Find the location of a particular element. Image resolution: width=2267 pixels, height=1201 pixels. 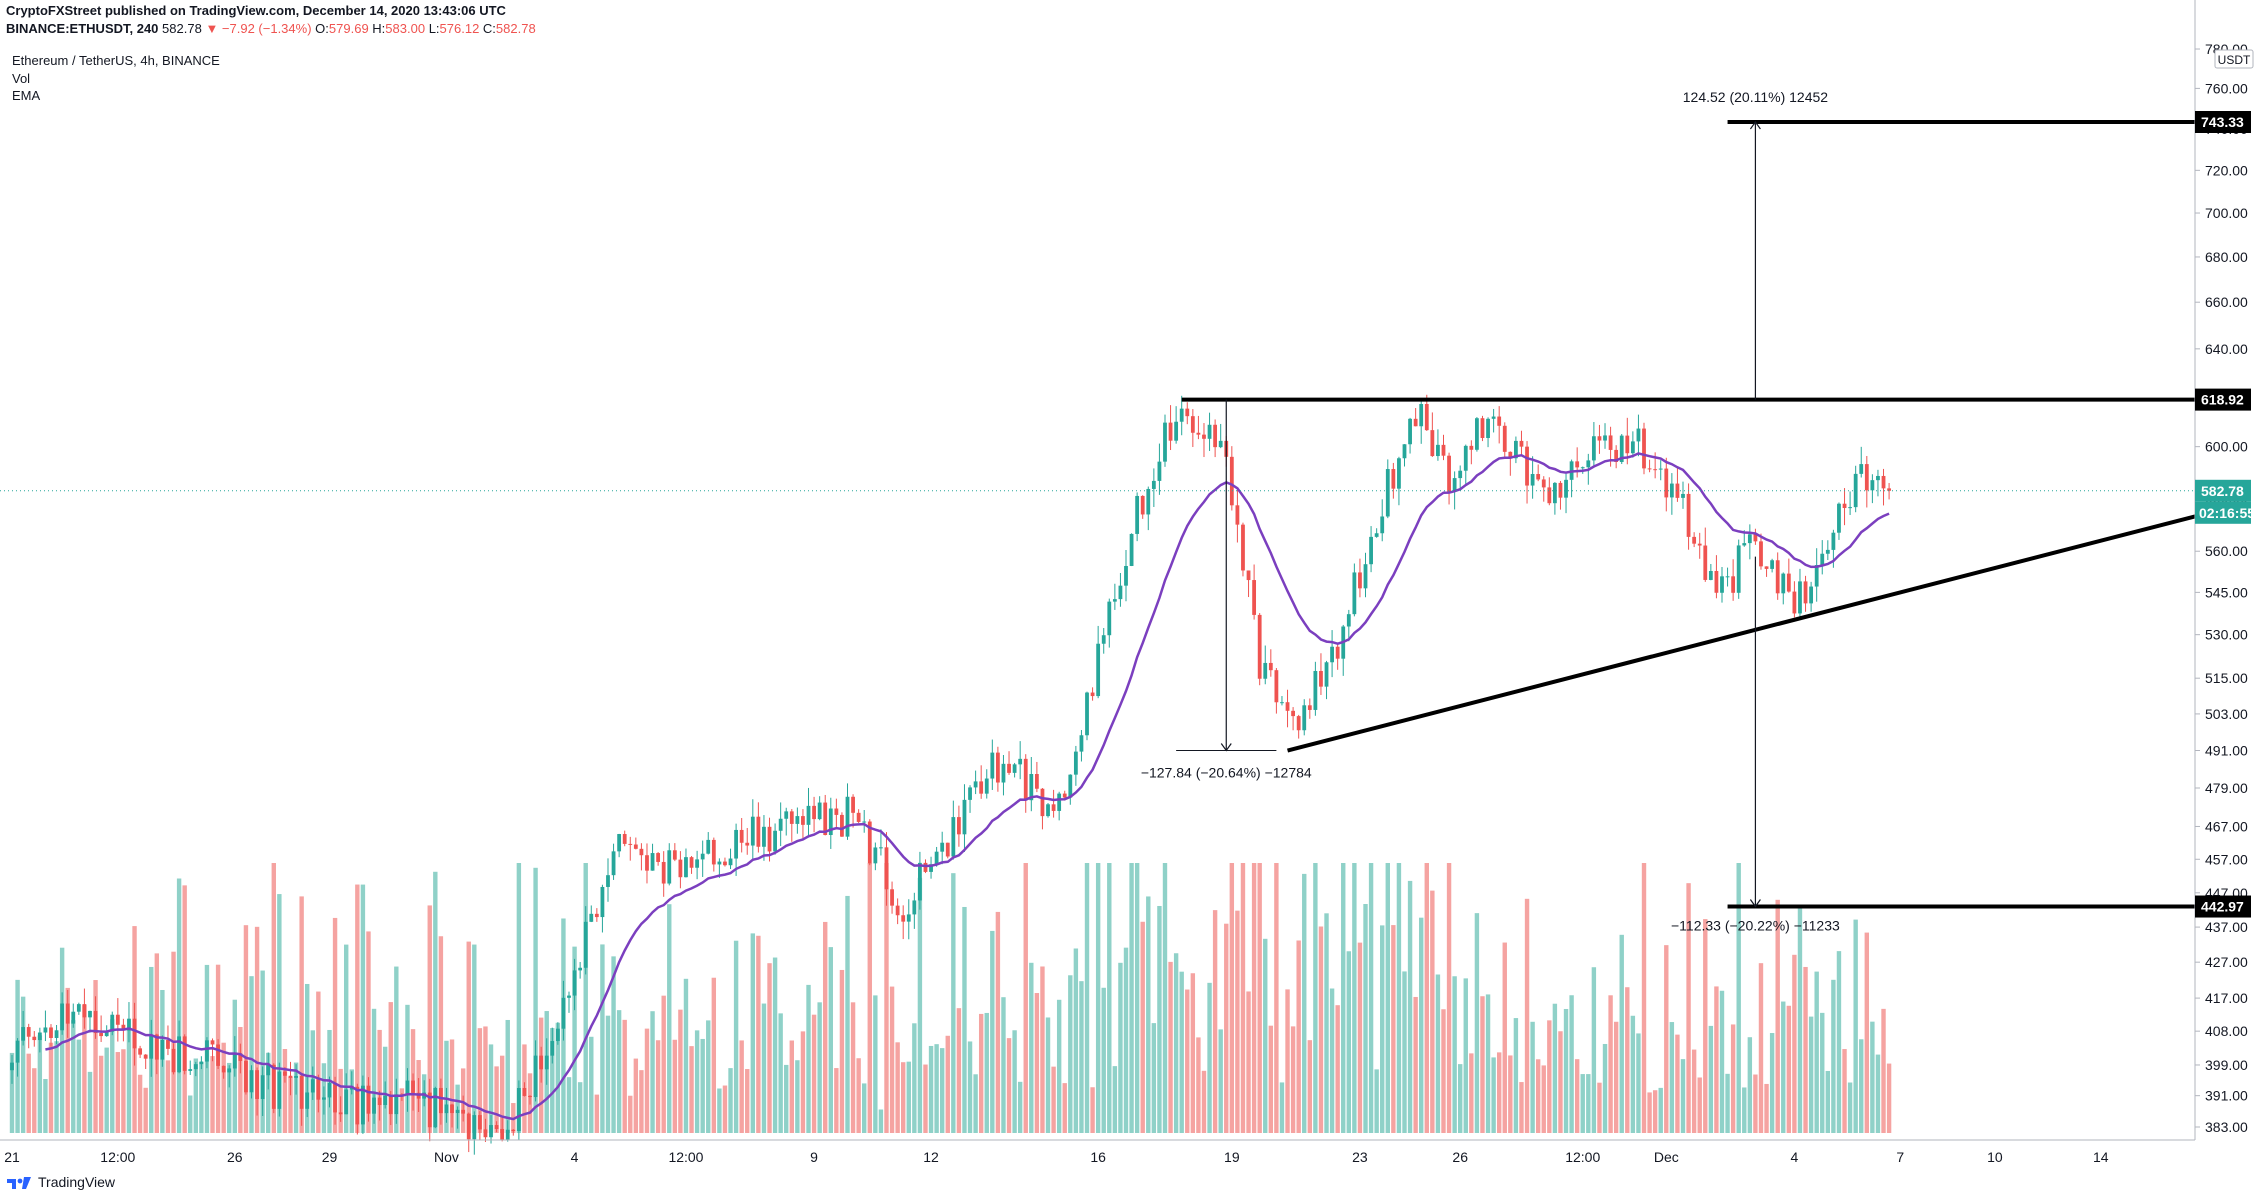

tradingview-branding: TradingView is located at coordinates (60, 1182).